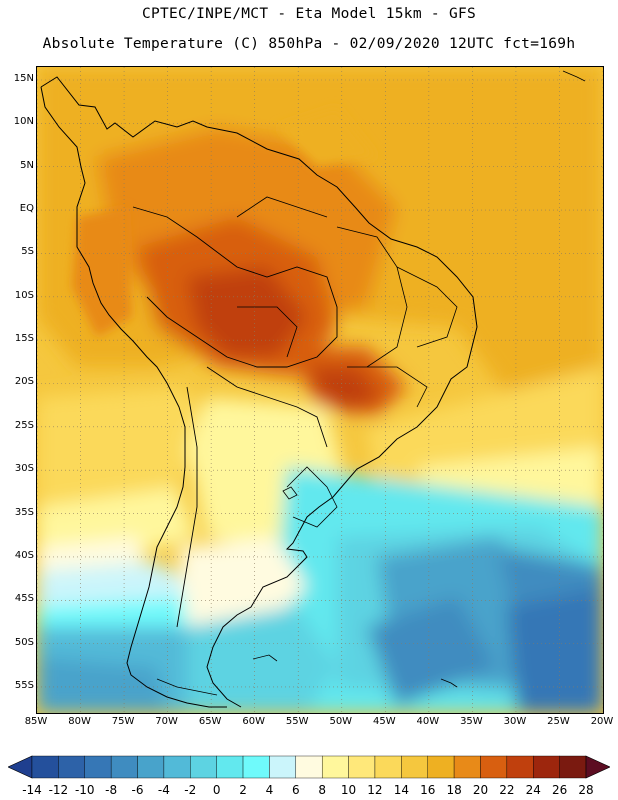  Describe the element at coordinates (559, 790) in the screenshot. I see `colorbar-tick-label: 26` at that location.